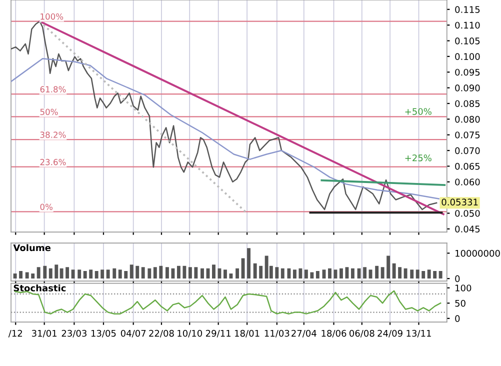  I want to click on annotation: 23.6%, so click(53, 162).